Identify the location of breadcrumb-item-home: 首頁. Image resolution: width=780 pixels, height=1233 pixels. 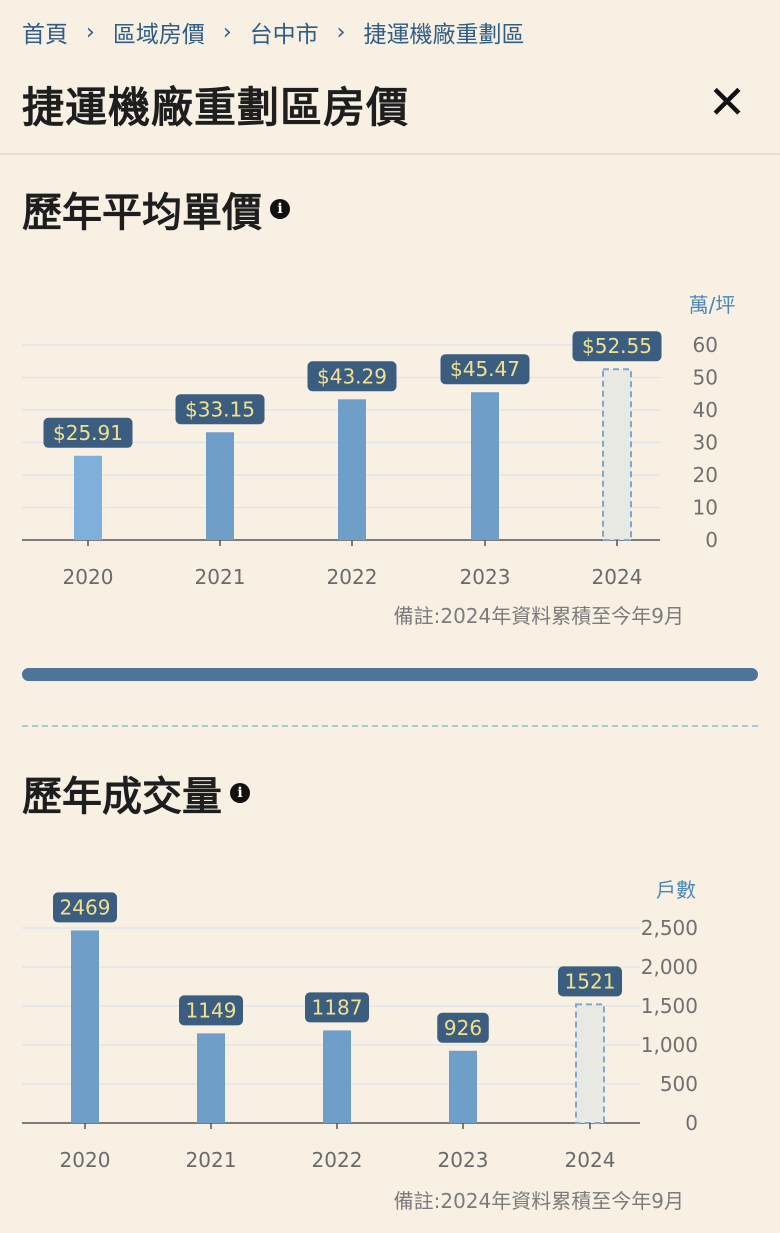
(45, 35).